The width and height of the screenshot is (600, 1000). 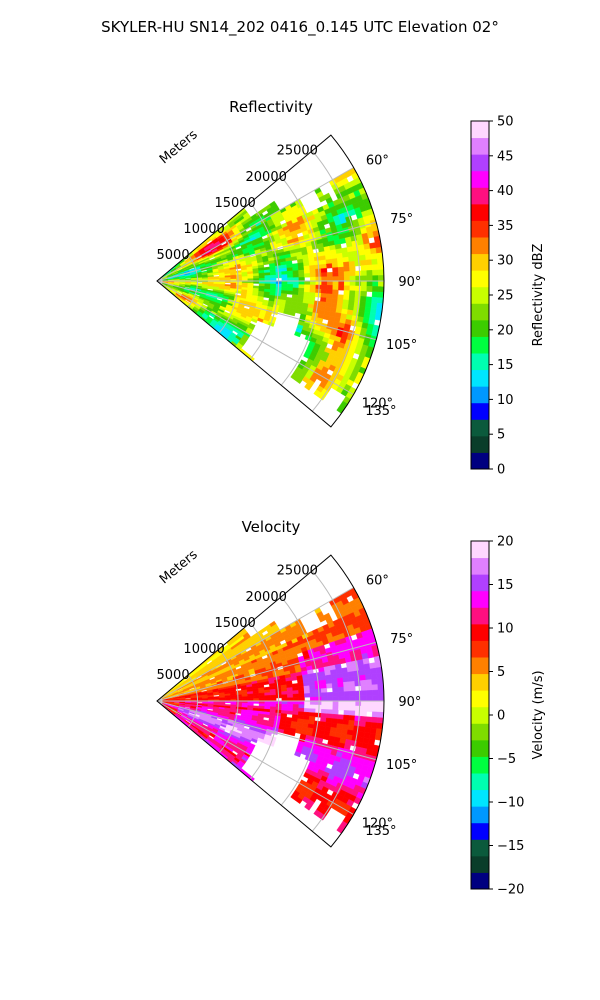 I want to click on colorbar-label: Velocity (m/s), so click(x=538, y=714).